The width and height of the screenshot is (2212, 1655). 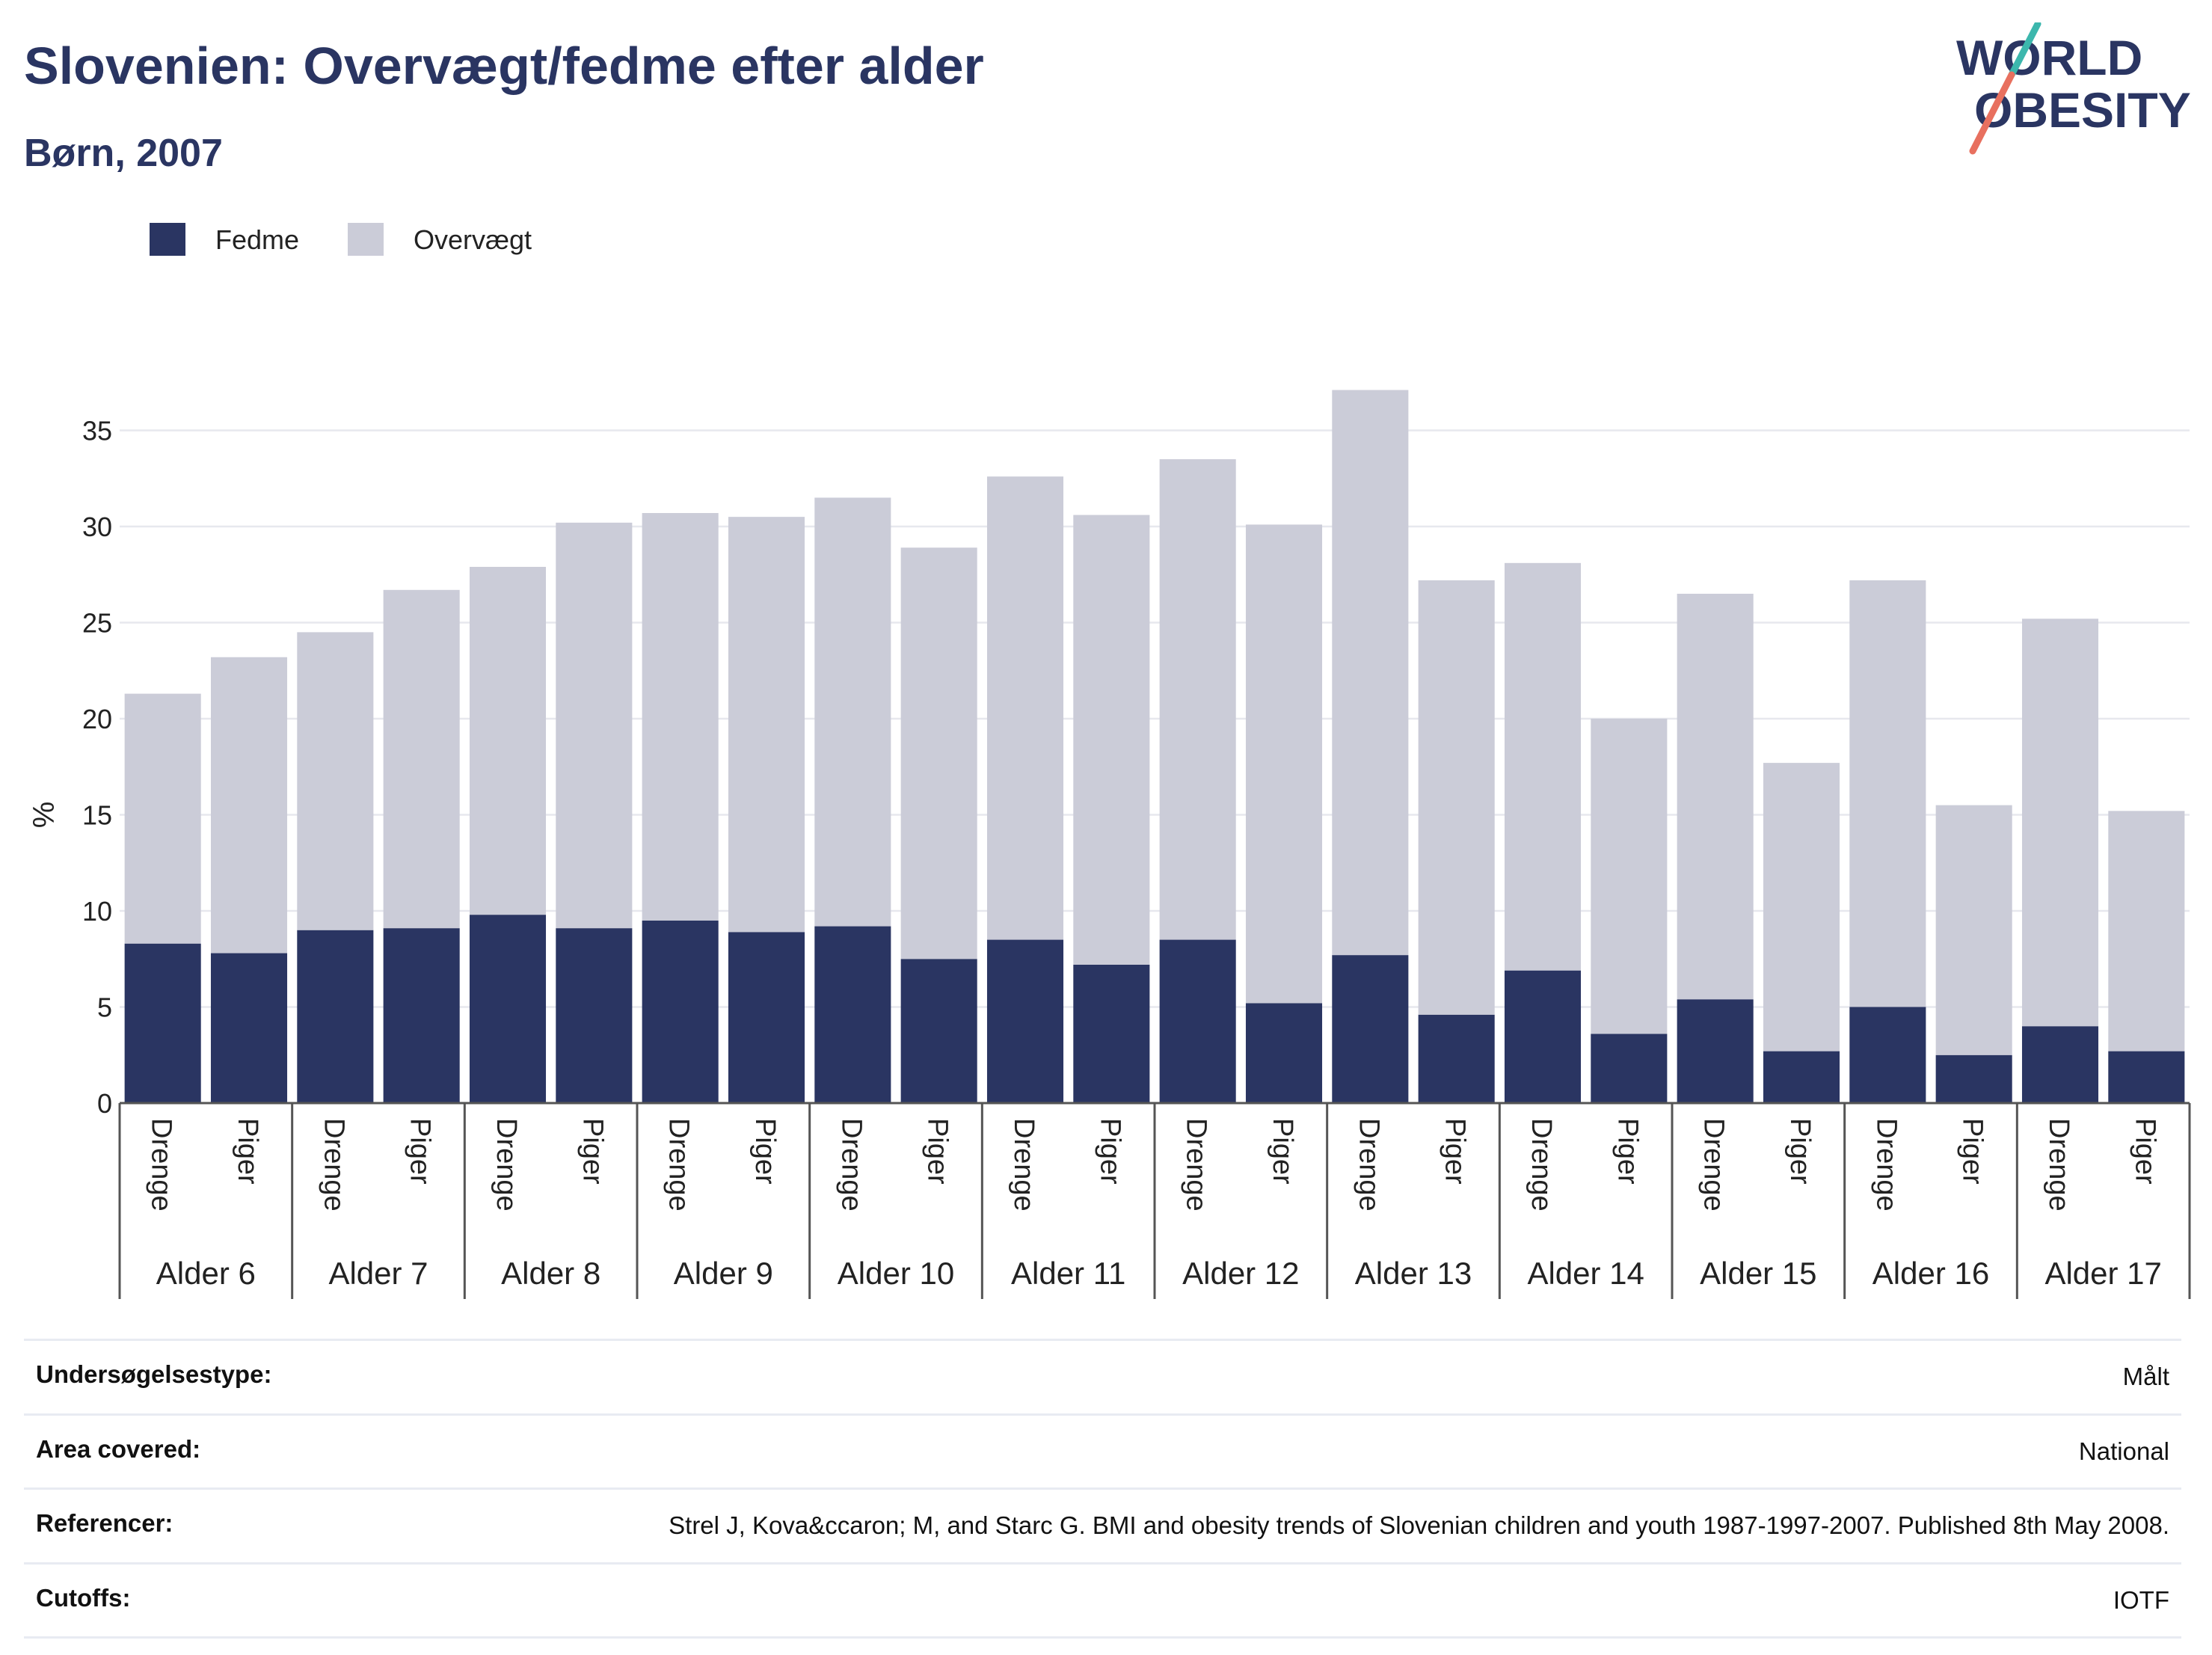 What do you see at coordinates (1715, 796) in the screenshot?
I see `bar-overvaegt-alder-15-drenge` at bounding box center [1715, 796].